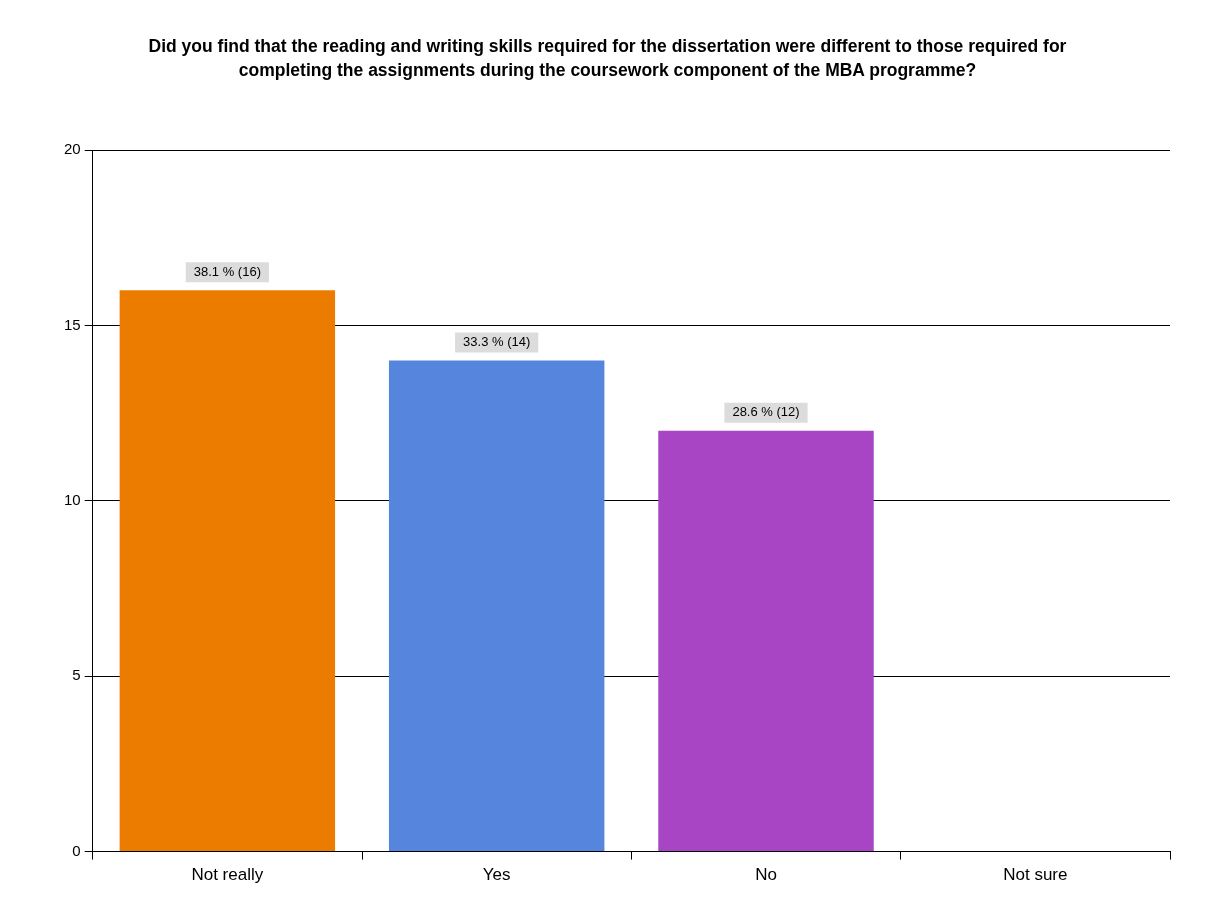  I want to click on data-label: 33.3 % (14), so click(497, 342).